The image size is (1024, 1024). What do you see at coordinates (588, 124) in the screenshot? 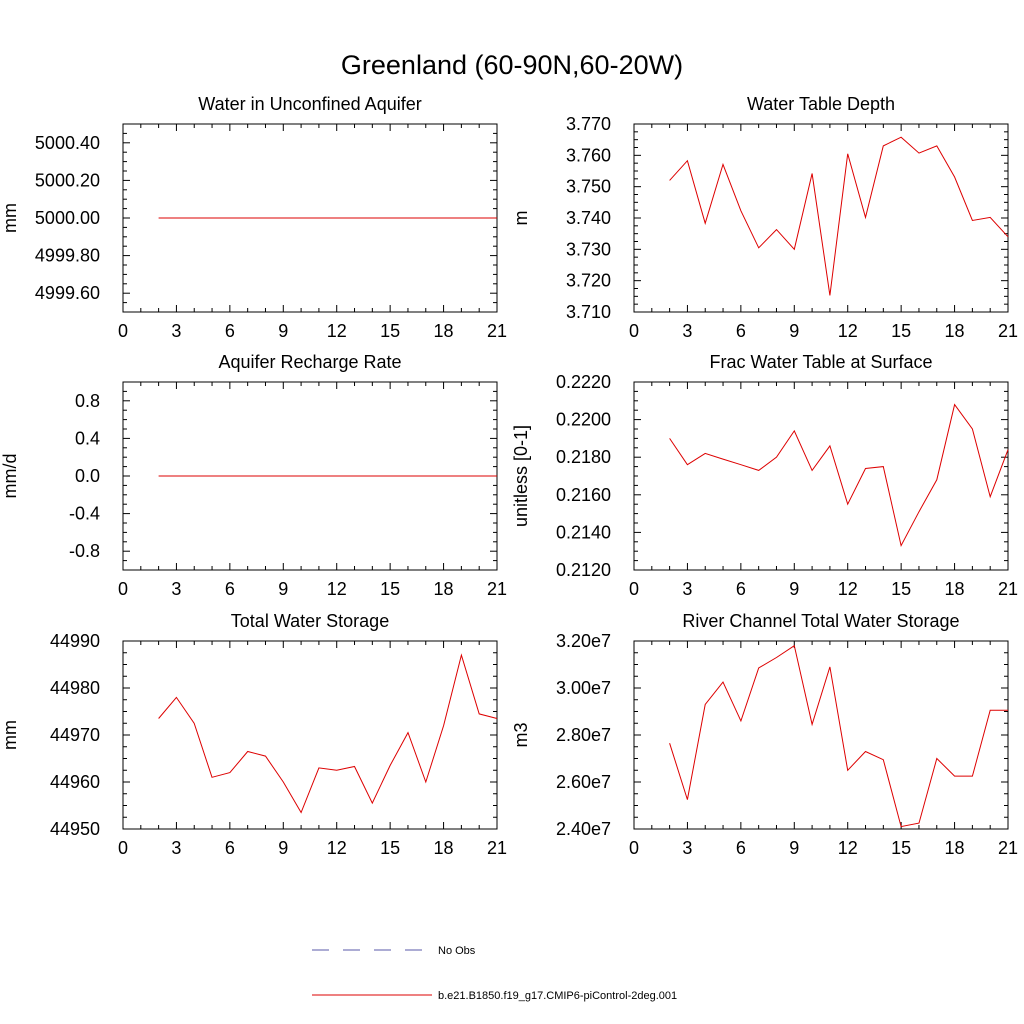
I see `y-tick-label: 3.770` at bounding box center [588, 124].